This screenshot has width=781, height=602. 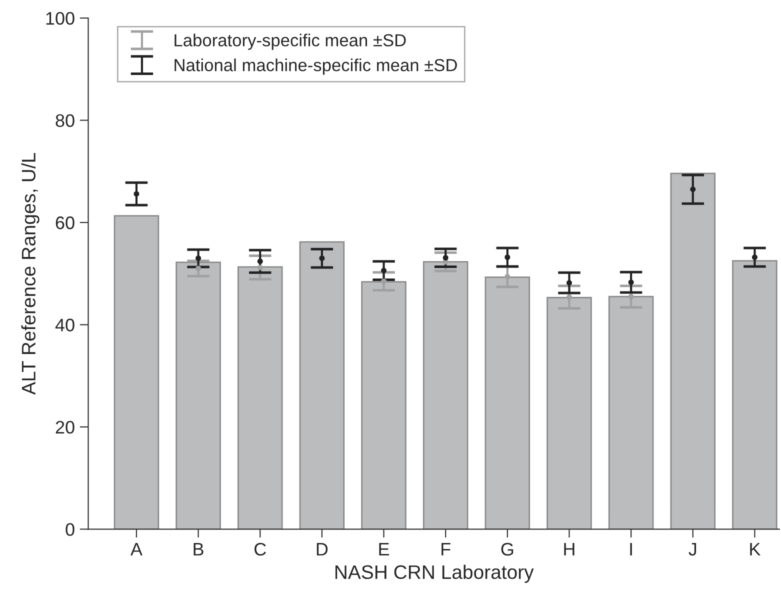 What do you see at coordinates (322, 549) in the screenshot?
I see `x-tick-label: D` at bounding box center [322, 549].